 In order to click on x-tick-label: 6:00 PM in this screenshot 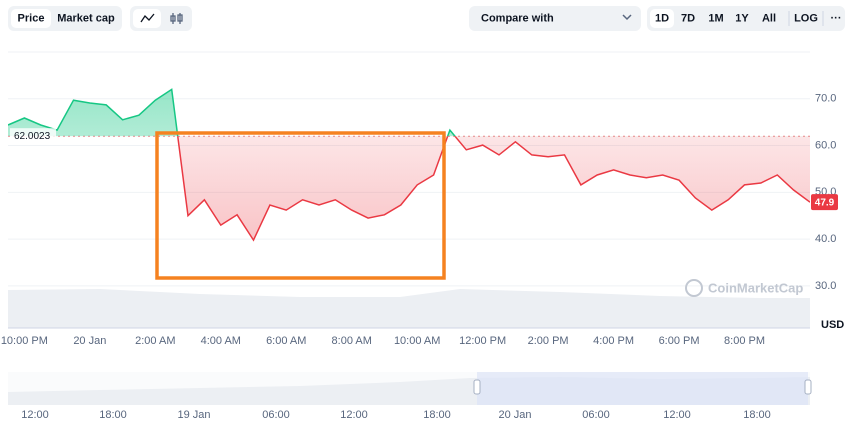, I will do `click(679, 341)`.